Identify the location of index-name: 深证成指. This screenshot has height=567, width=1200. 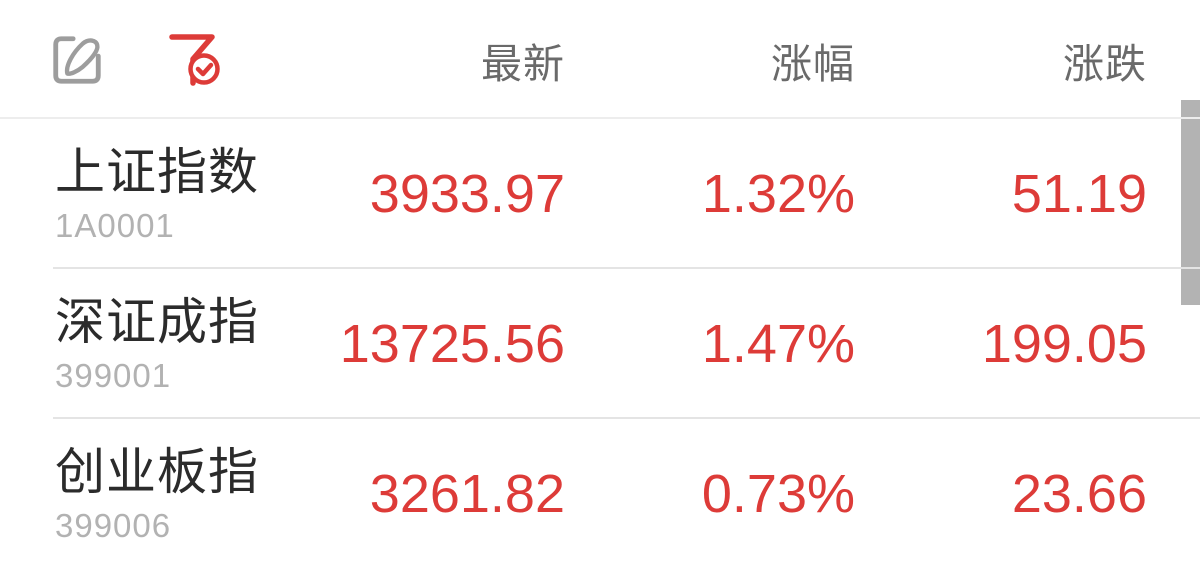
(157, 321).